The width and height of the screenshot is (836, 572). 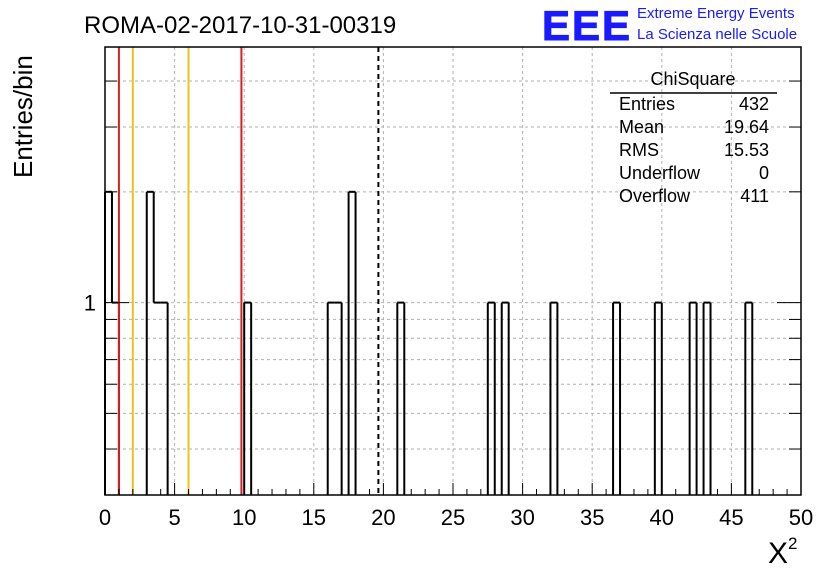 What do you see at coordinates (244, 517) in the screenshot?
I see `x-tick-label: 10` at bounding box center [244, 517].